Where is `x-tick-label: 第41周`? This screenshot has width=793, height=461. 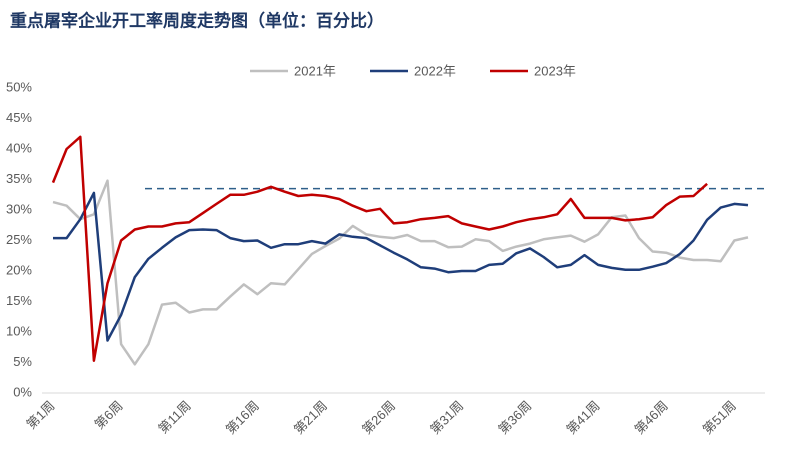 x-tick-label: 第41周 is located at coordinates (582, 417).